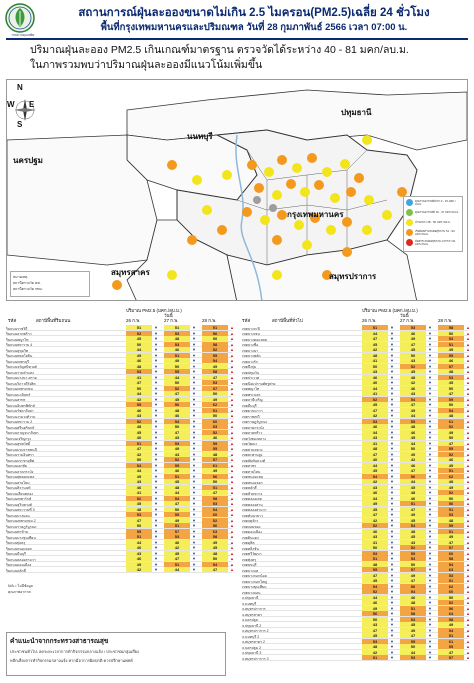 The height and width of the screenshot is (683, 474). I want to click on station-name: ริมถนนจรัญสนิทวงศ์, so click(21, 367).